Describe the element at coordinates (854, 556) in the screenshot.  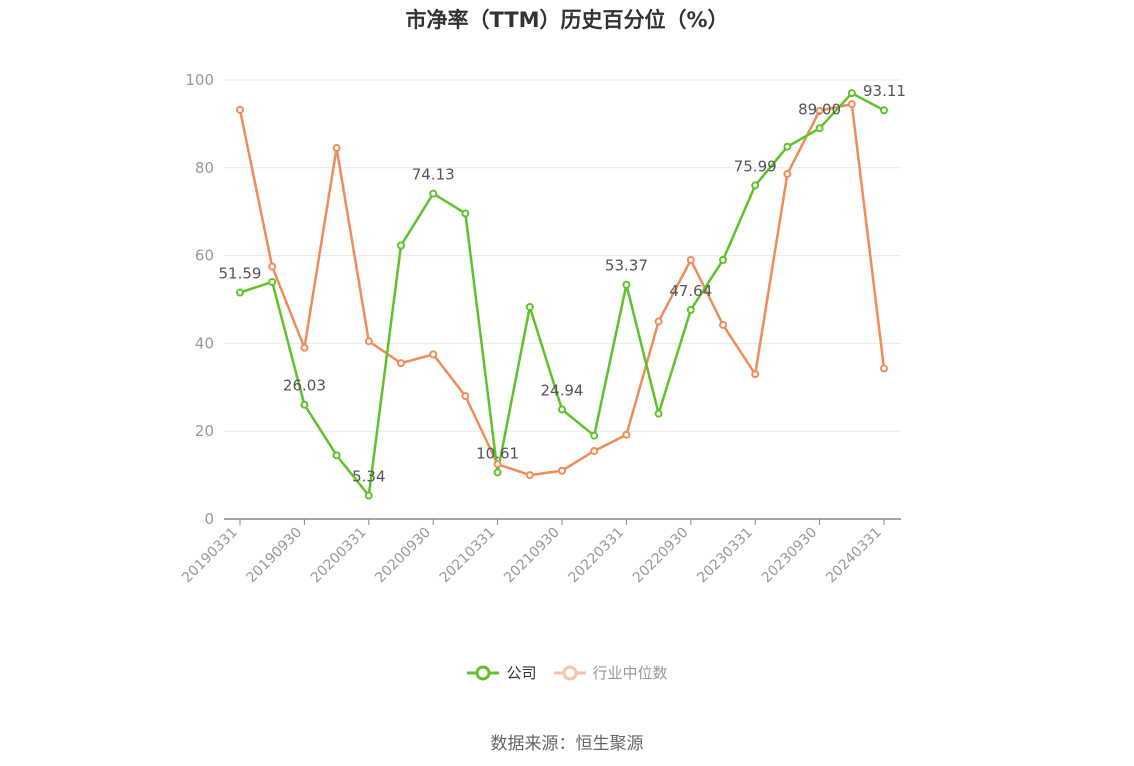
I see `x-tick-label: 20240331` at that location.